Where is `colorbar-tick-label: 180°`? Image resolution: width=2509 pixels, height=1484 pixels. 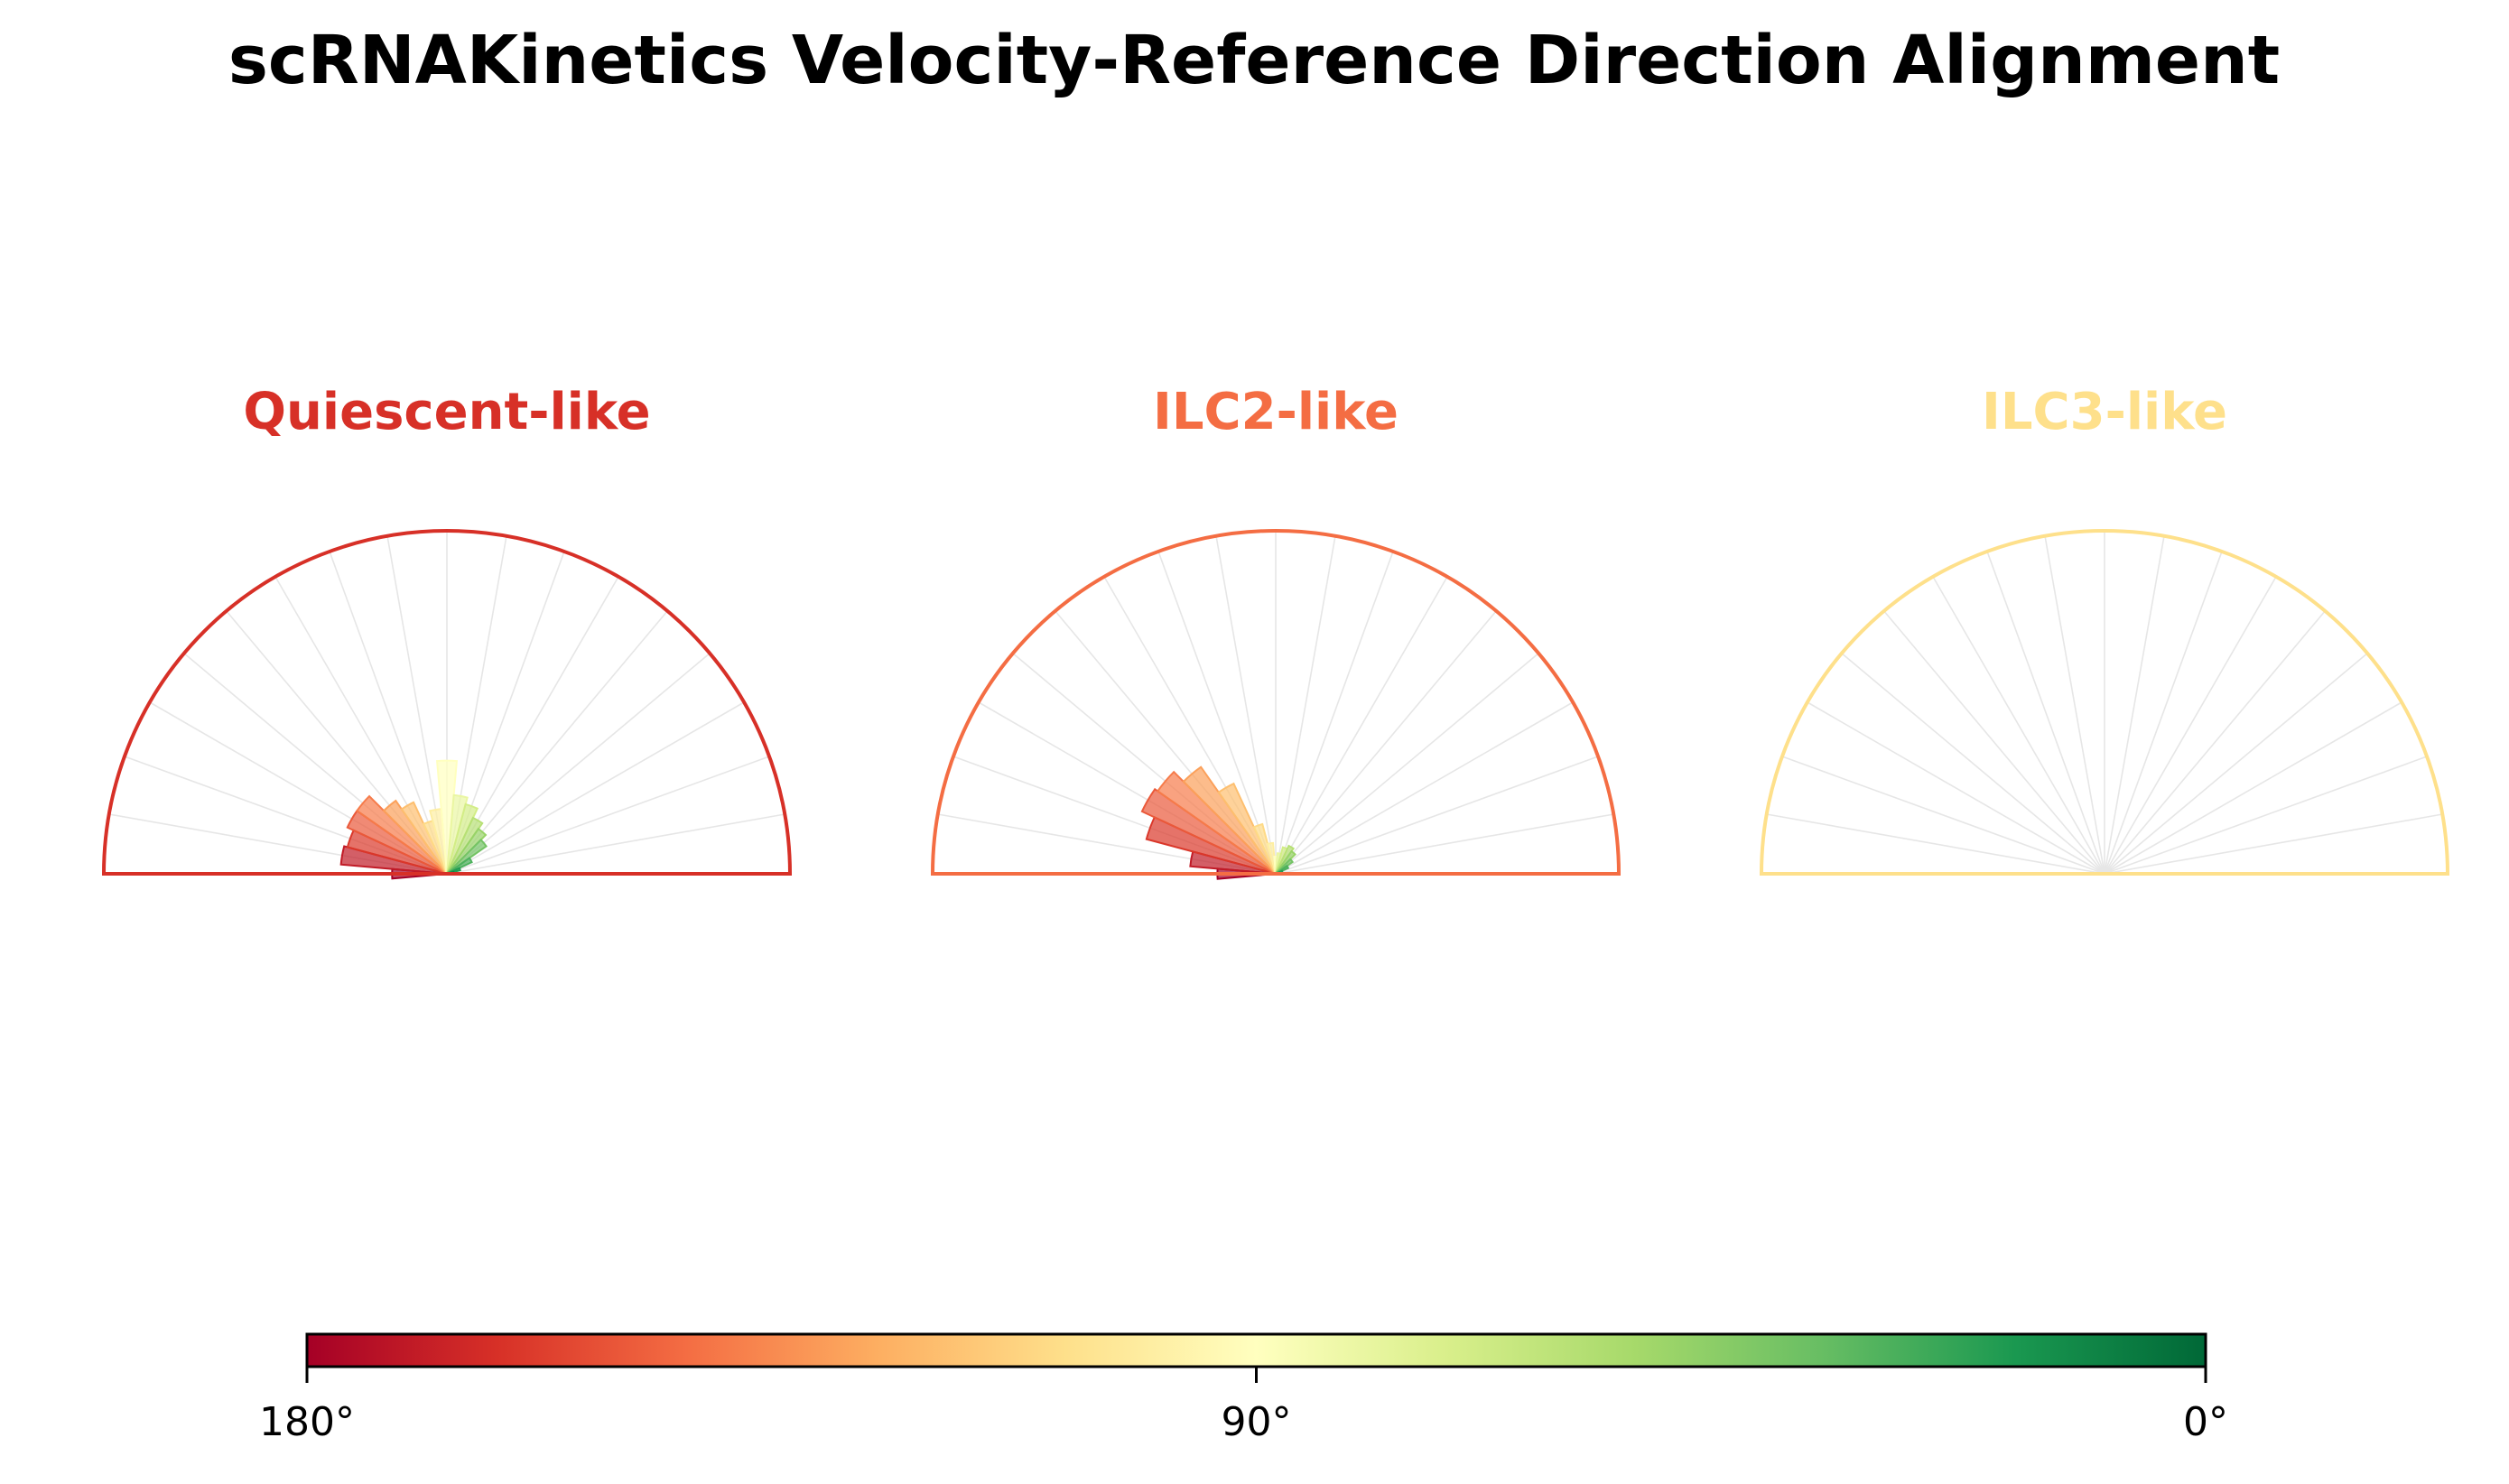
colorbar-tick-label: 180° is located at coordinates (307, 1422).